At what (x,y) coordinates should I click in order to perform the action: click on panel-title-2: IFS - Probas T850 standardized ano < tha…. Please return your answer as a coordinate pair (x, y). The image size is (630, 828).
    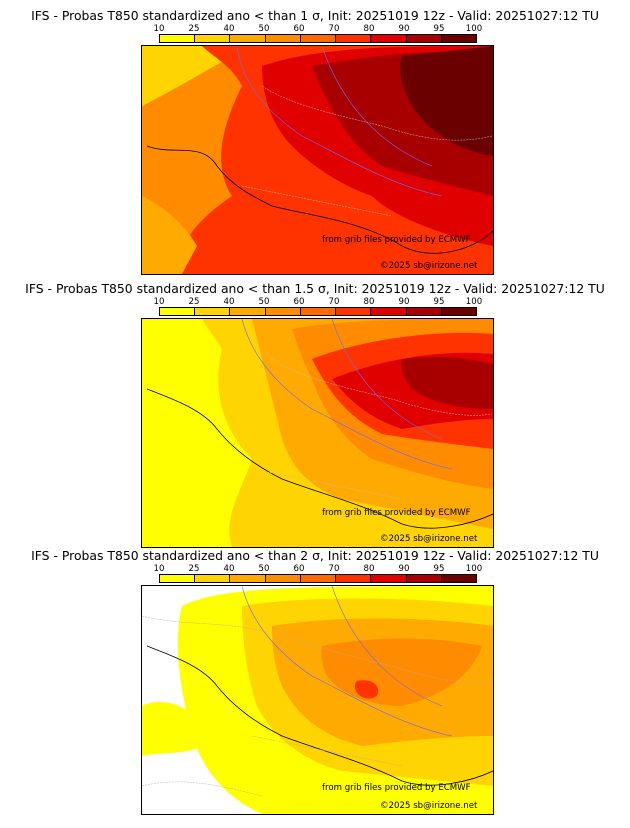
    Looking at the image, I should click on (315, 288).